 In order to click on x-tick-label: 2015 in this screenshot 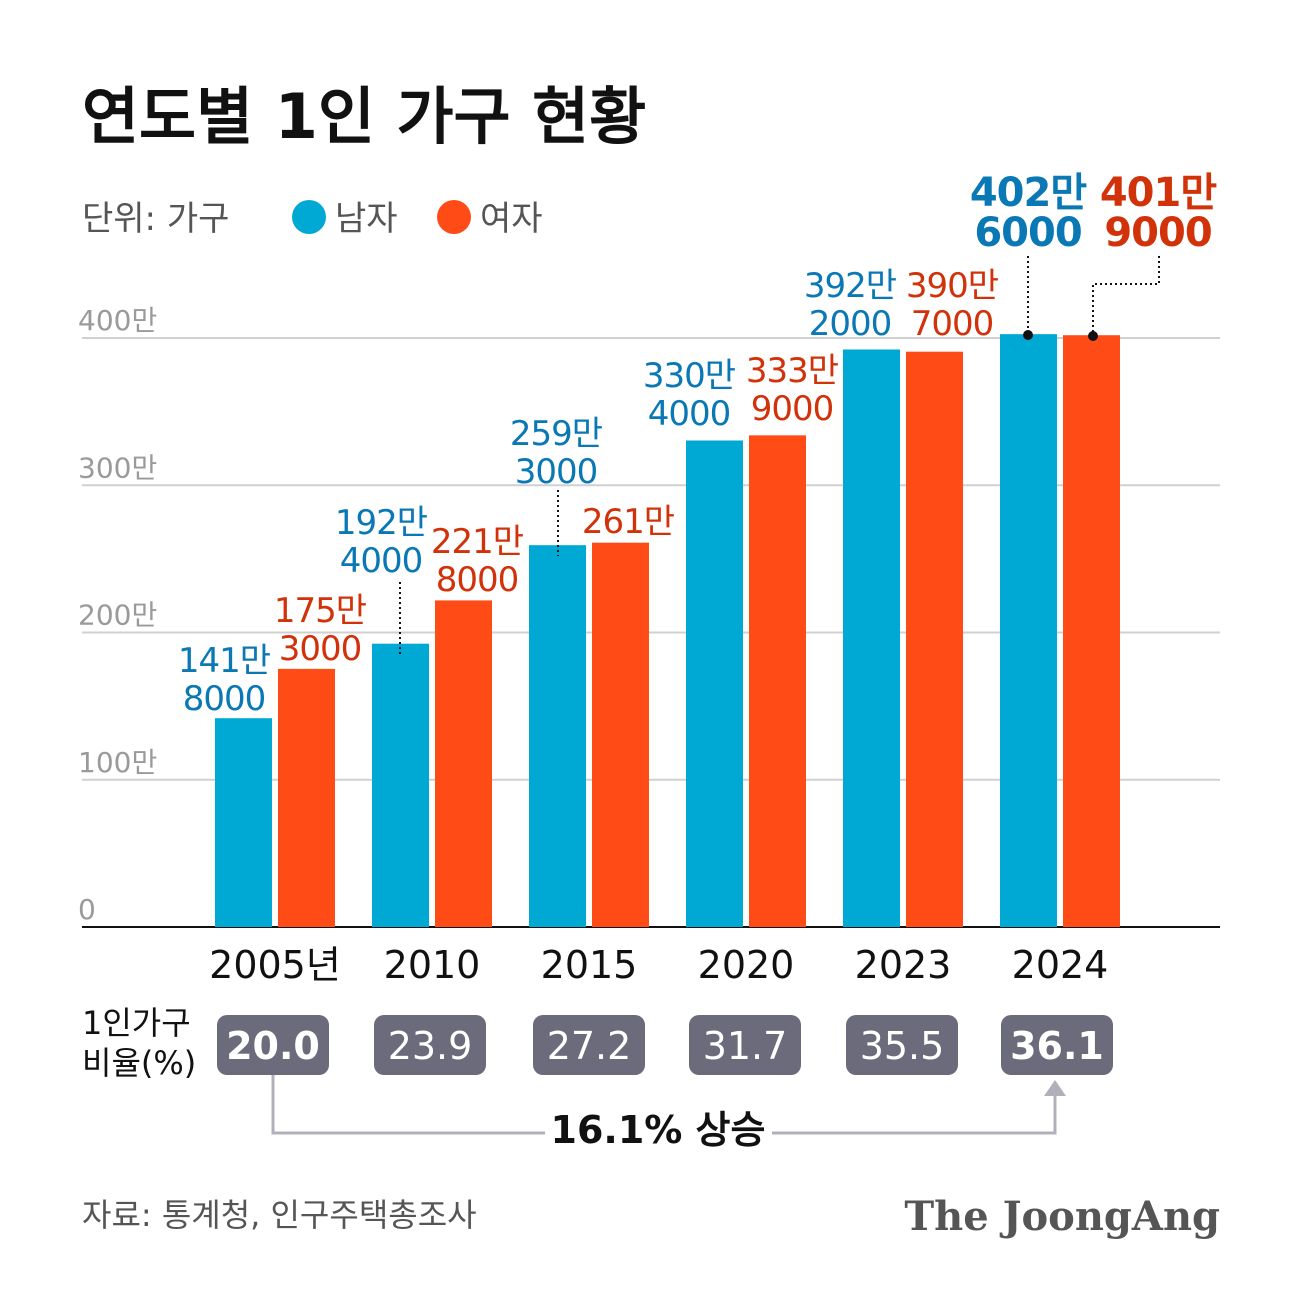, I will do `click(589, 965)`.